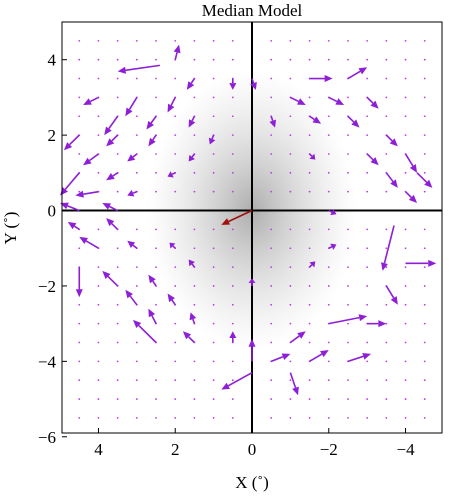  Describe the element at coordinates (52, 211) in the screenshot. I see `y-tick-label: 0` at that location.